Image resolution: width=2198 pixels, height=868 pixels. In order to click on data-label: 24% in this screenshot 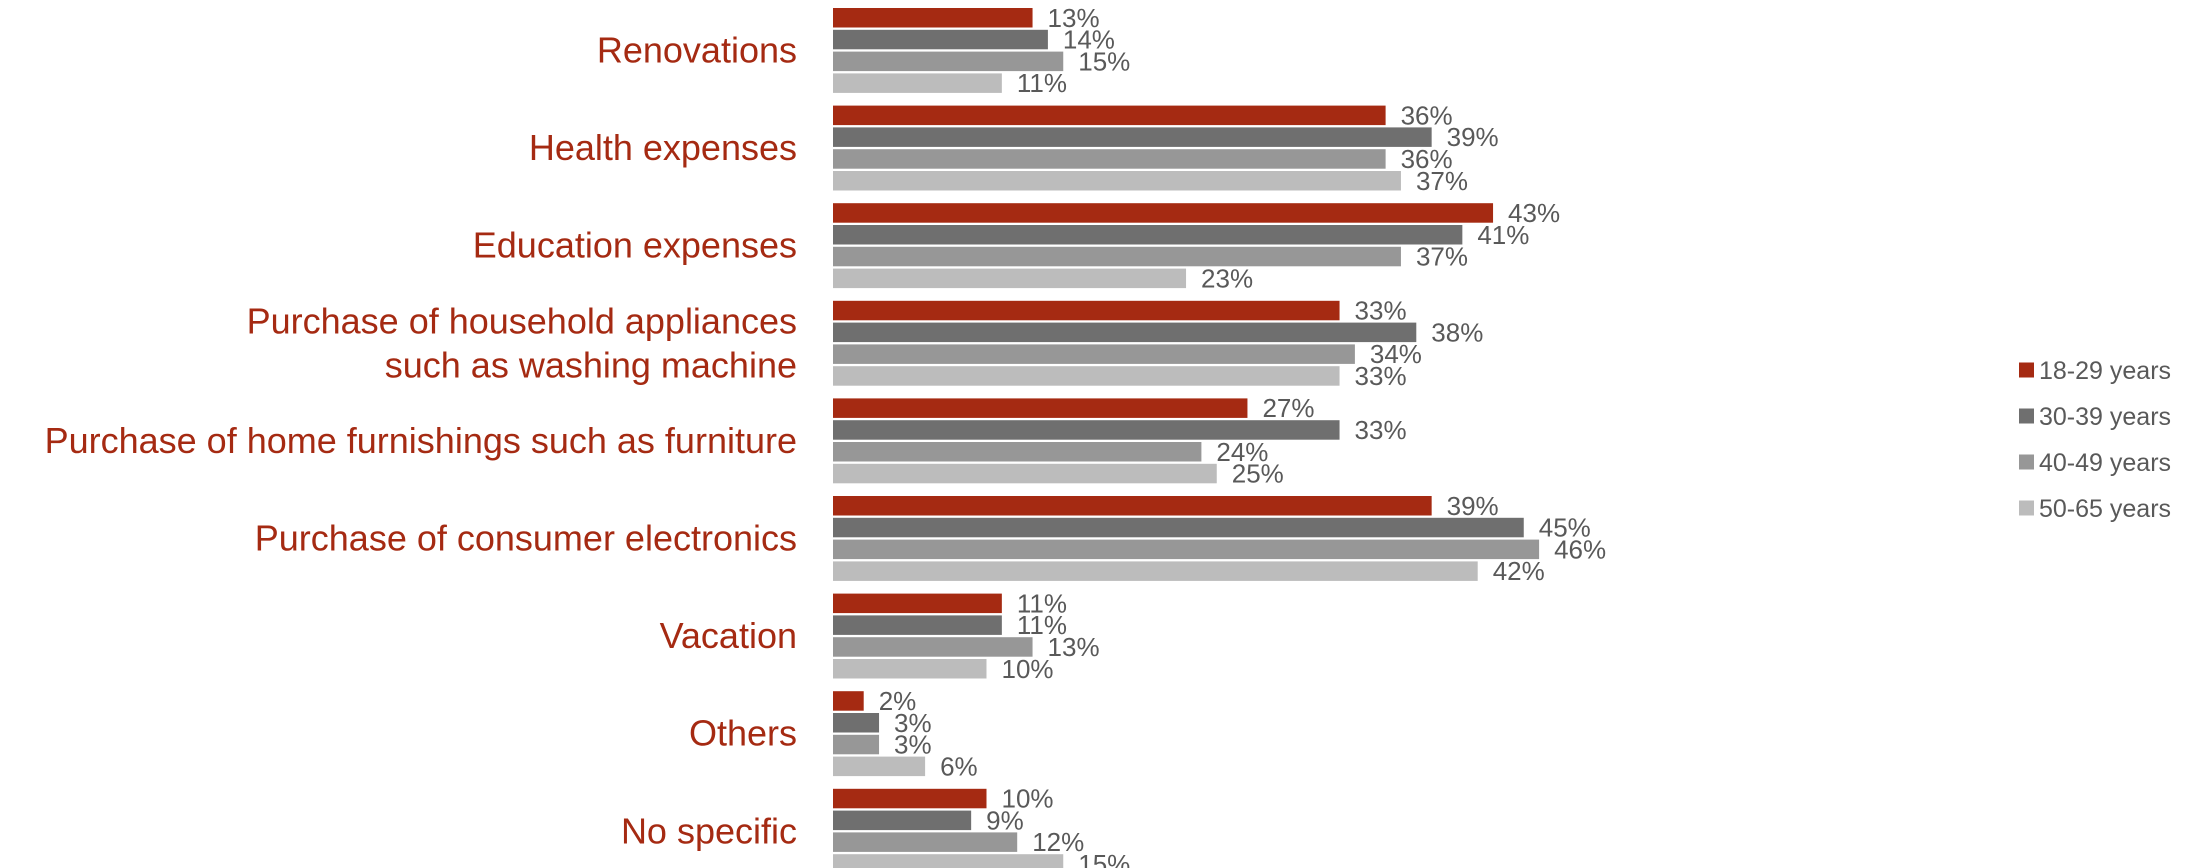, I will do `click(1242, 452)`.